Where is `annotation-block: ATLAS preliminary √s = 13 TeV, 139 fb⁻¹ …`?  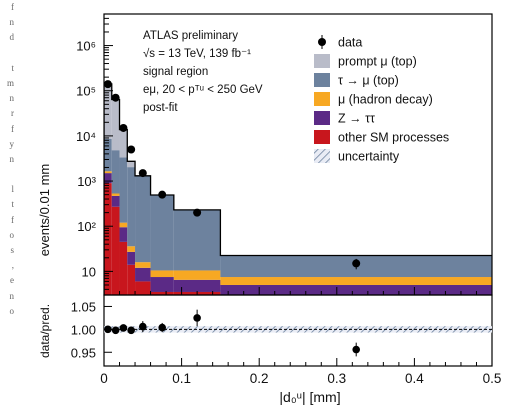 annotation-block: ATLAS preliminary √s = 13 TeV, 139 fb⁻¹ … is located at coordinates (203, 72).